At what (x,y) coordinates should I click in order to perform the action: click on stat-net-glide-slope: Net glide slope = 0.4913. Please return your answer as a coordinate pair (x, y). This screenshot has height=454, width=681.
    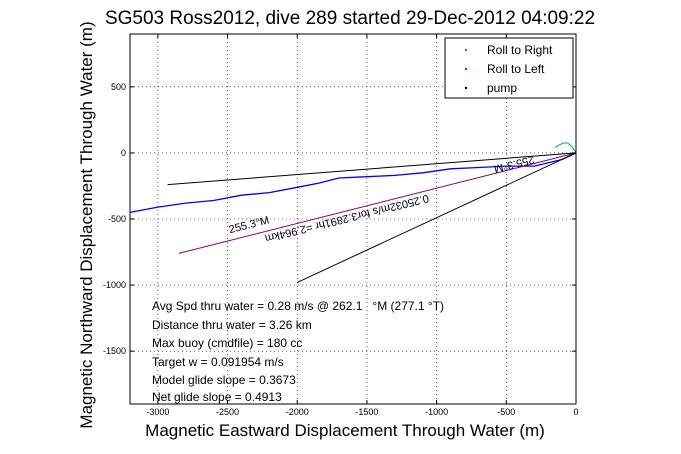
    Looking at the image, I should click on (217, 397).